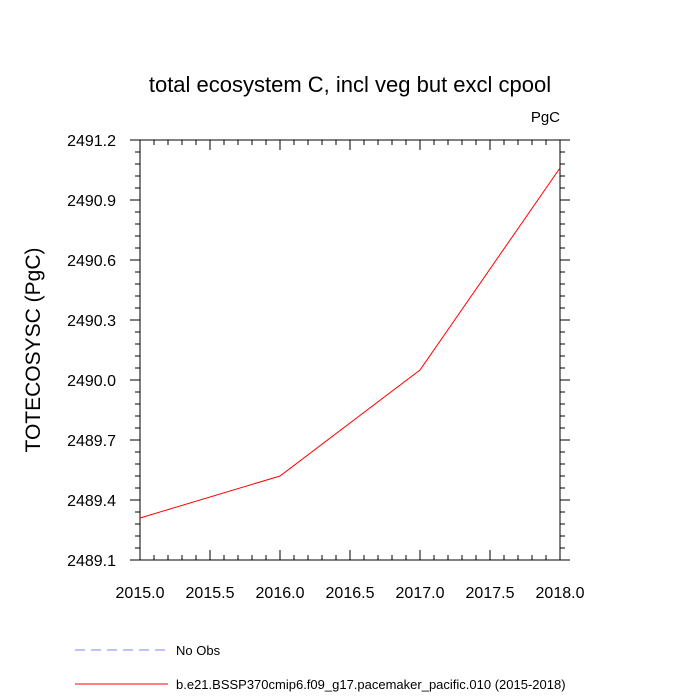  I want to click on y-tick-label: 2490.6, so click(91, 261).